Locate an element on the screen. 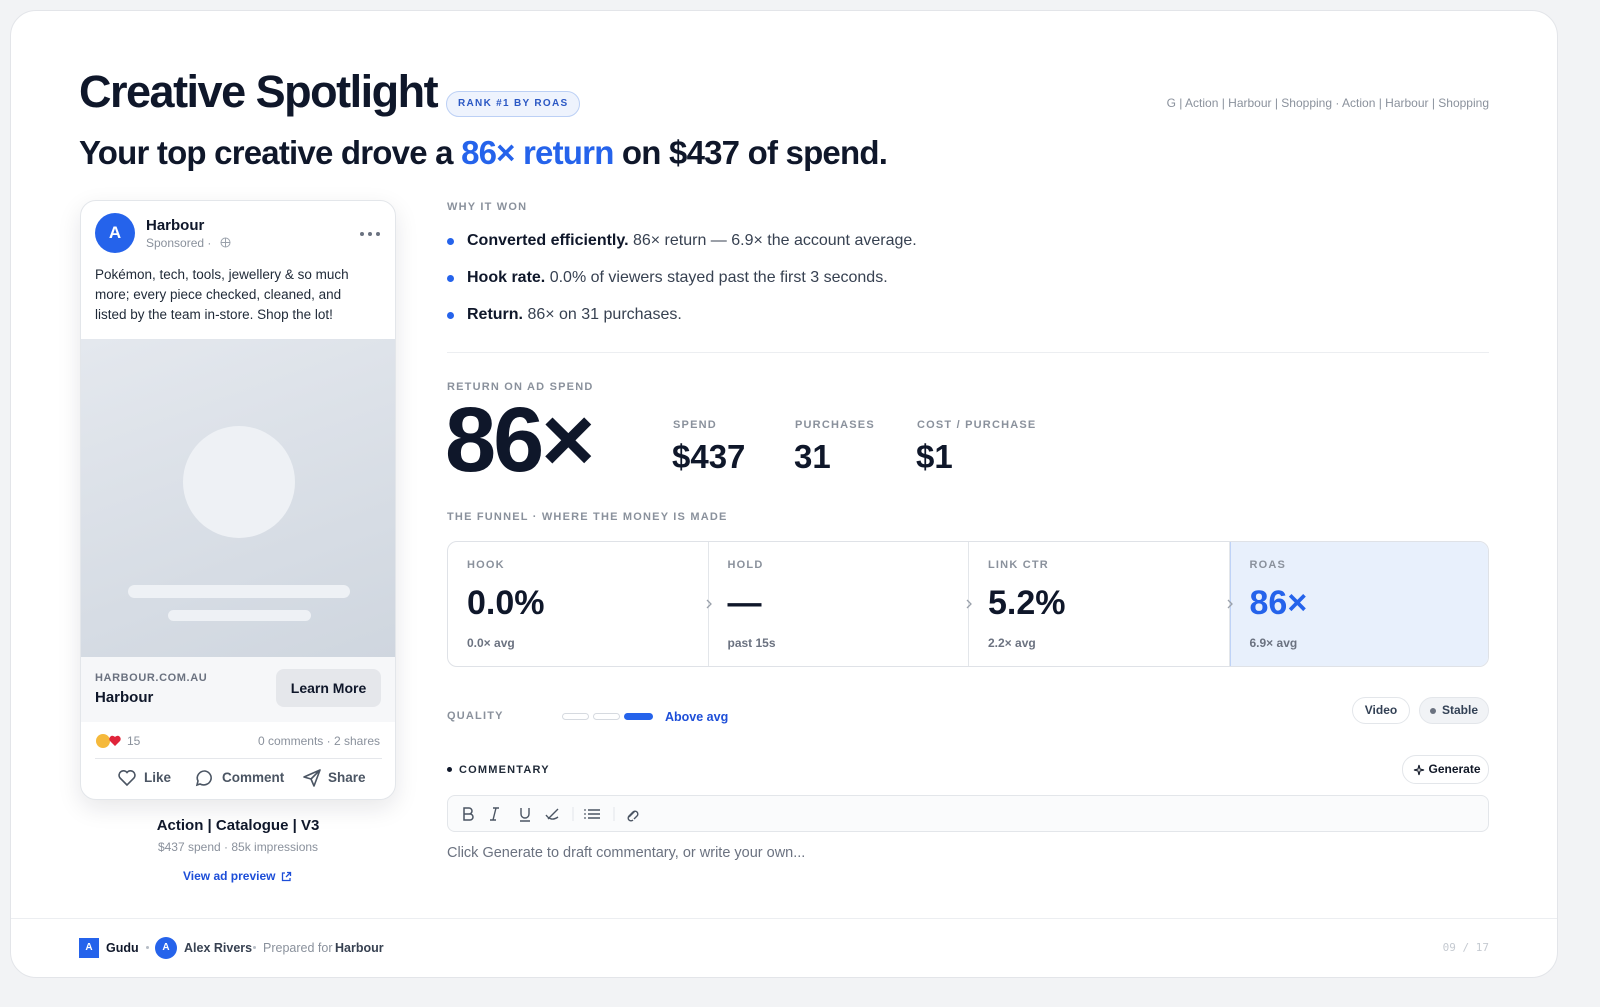 The width and height of the screenshot is (1600, 1007). toolbar-icons is located at coordinates (560, 814).